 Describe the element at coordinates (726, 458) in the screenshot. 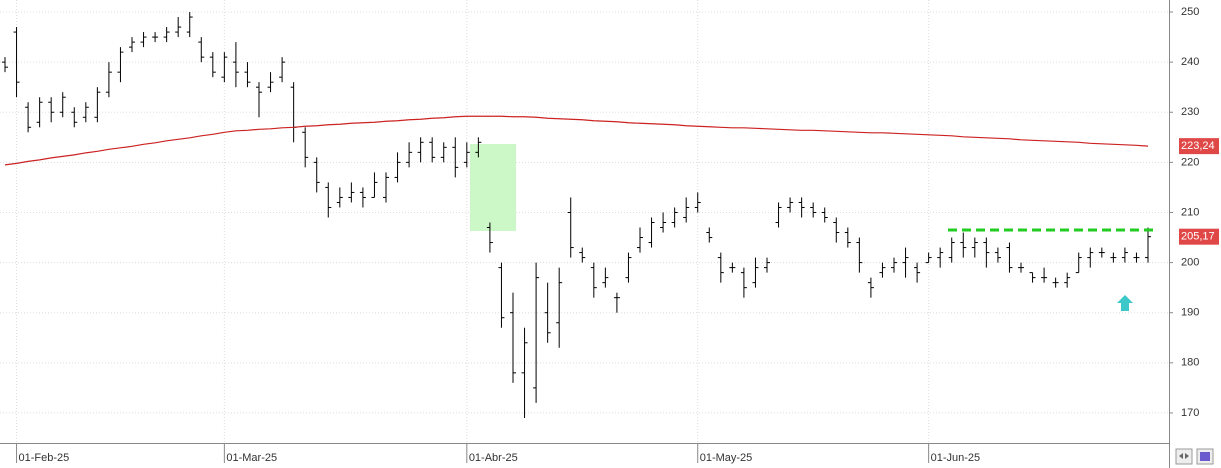

I see `x-tick-label: 01-May-25` at that location.